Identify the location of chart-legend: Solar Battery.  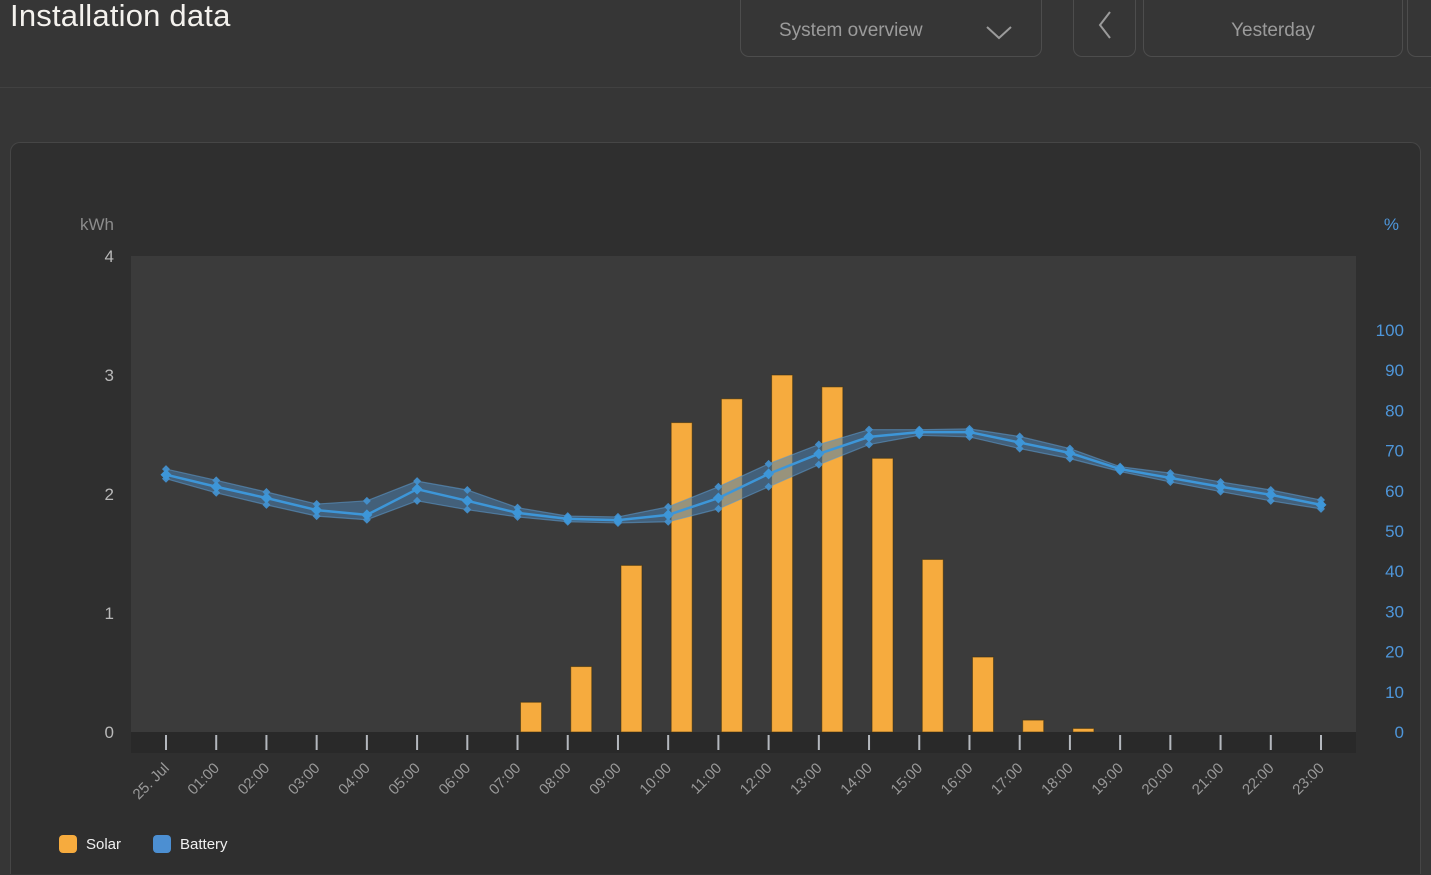
(143, 844).